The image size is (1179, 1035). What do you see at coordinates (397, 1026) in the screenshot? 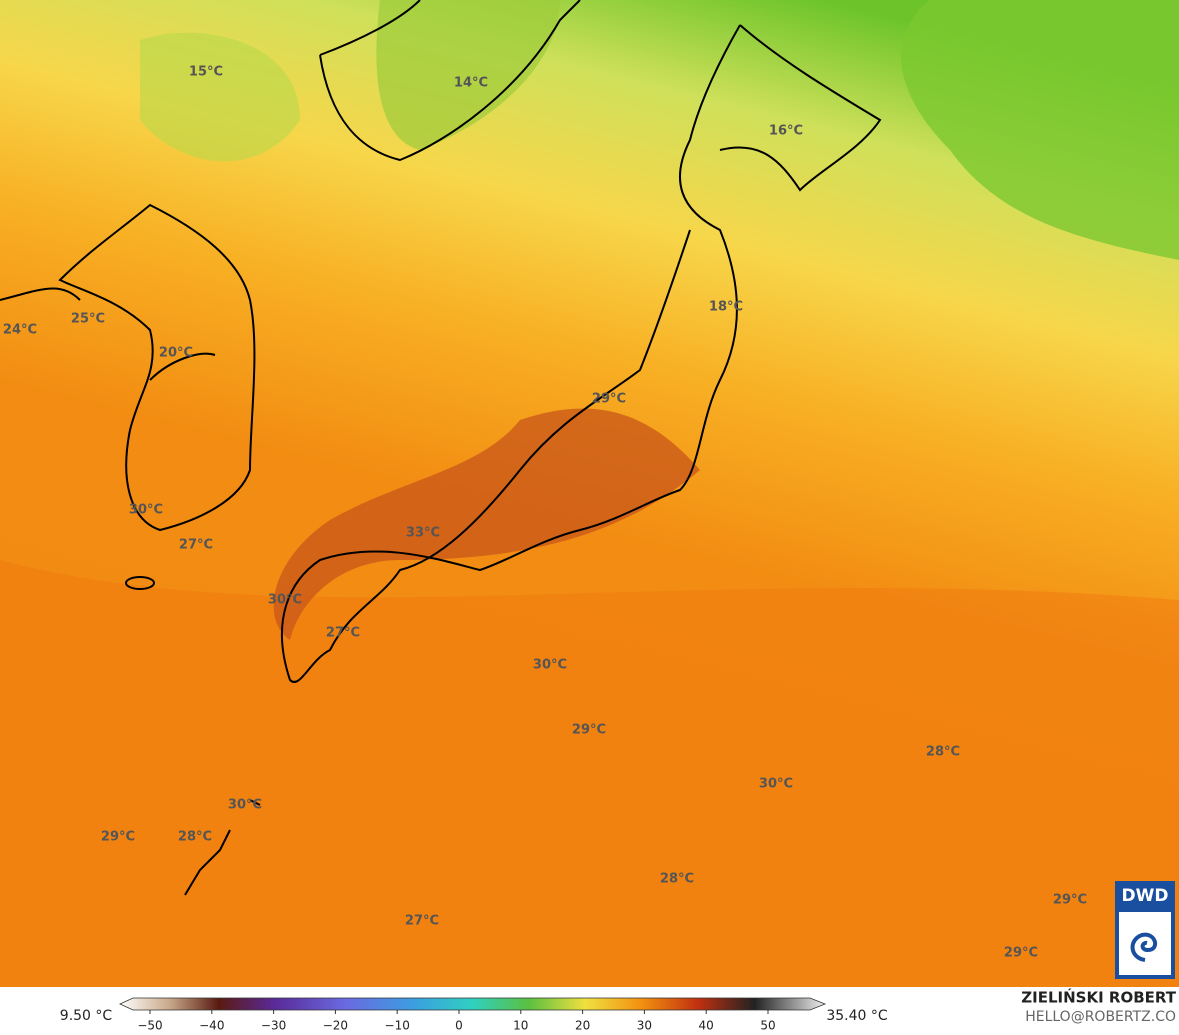
I see `colorbar-tick-label: −10` at bounding box center [397, 1026].